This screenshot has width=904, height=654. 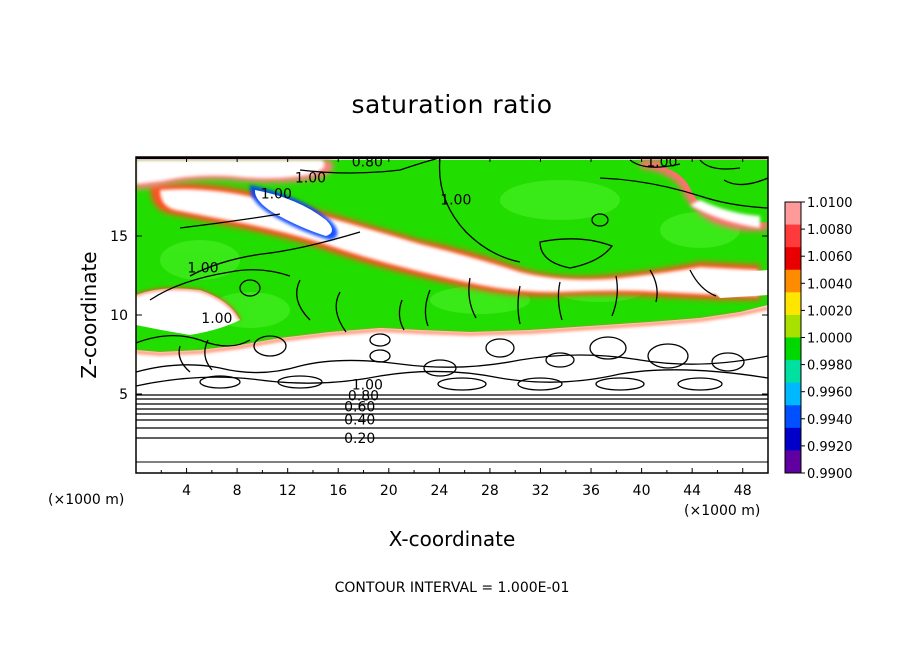 What do you see at coordinates (722, 511) in the screenshot?
I see `x-axis-unit-right: (×1000 m)` at bounding box center [722, 511].